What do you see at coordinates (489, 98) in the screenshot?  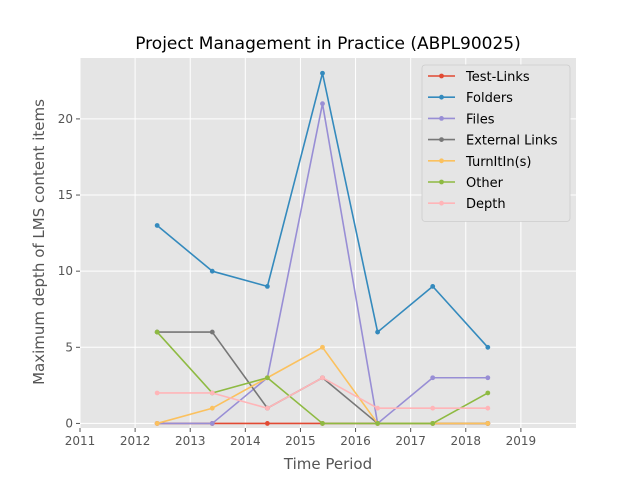 I see `legend-label: Folders` at bounding box center [489, 98].